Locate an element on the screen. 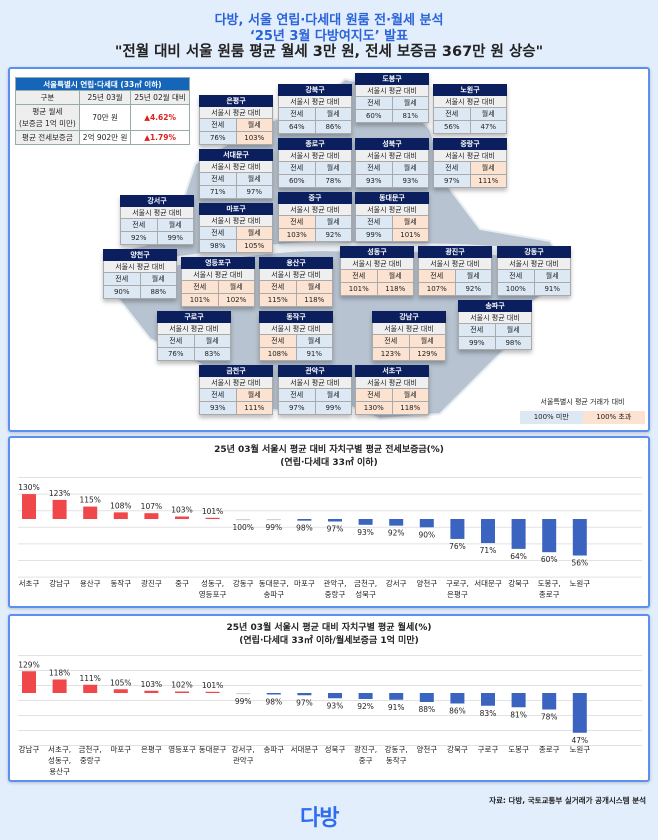 This screenshot has height=840, width=658. category-label: 서초구, 성동구, 용산구 is located at coordinates (59, 760).